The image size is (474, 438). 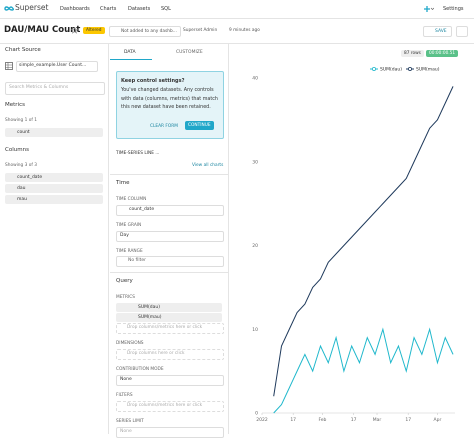 I want to click on count-label: Showing 3 of 3, so click(x=21, y=165).